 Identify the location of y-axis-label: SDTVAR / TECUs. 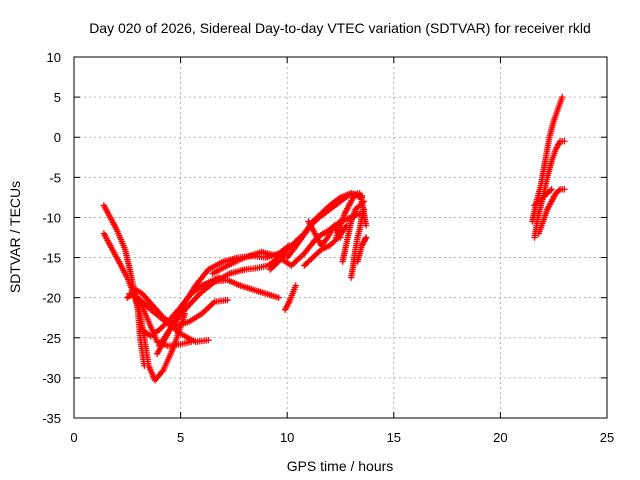
(15, 237).